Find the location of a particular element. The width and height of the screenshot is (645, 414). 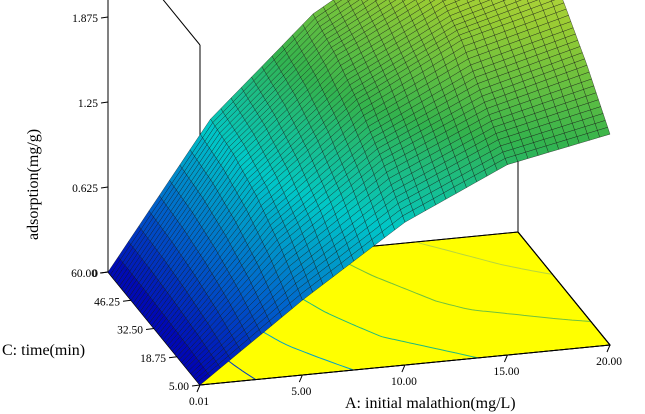

y-tick-label-1: 18.75 is located at coordinates (153, 359).